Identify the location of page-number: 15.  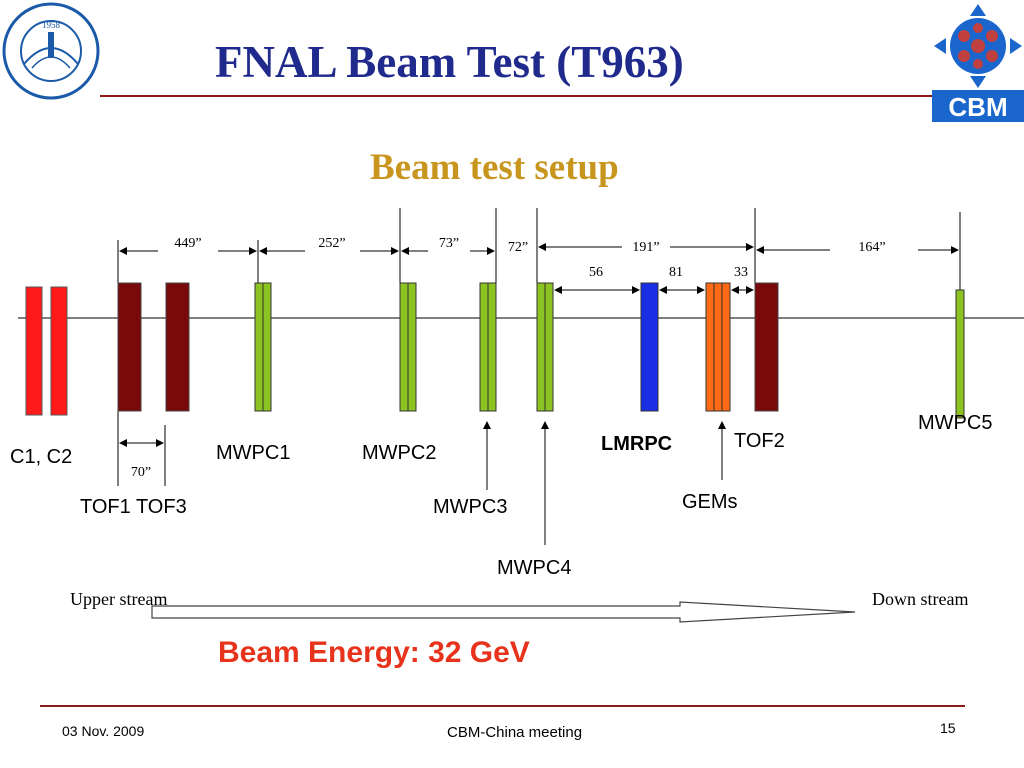
(948, 728).